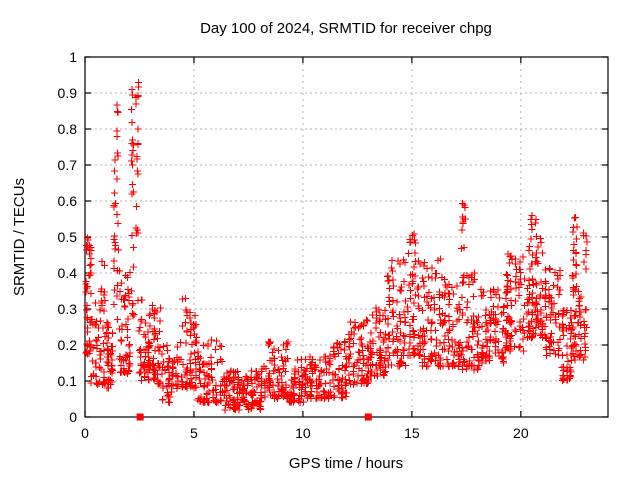  I want to click on y-tick-label: 0.9, so click(68, 93).